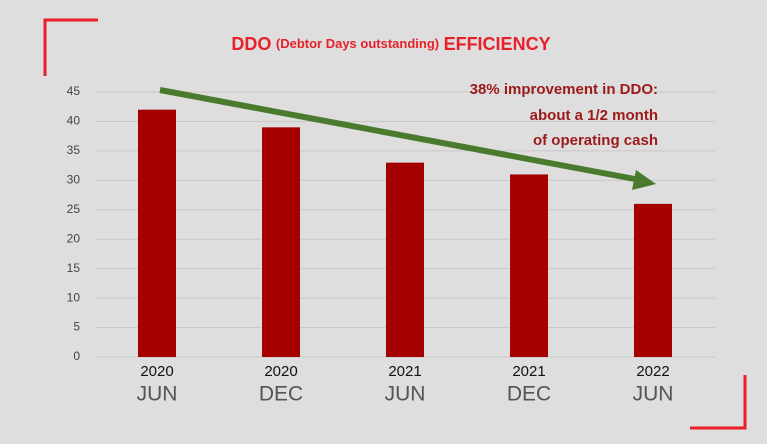 This screenshot has height=444, width=767. Describe the element at coordinates (74, 91) in the screenshot. I see `y-tick-label: 45` at that location.